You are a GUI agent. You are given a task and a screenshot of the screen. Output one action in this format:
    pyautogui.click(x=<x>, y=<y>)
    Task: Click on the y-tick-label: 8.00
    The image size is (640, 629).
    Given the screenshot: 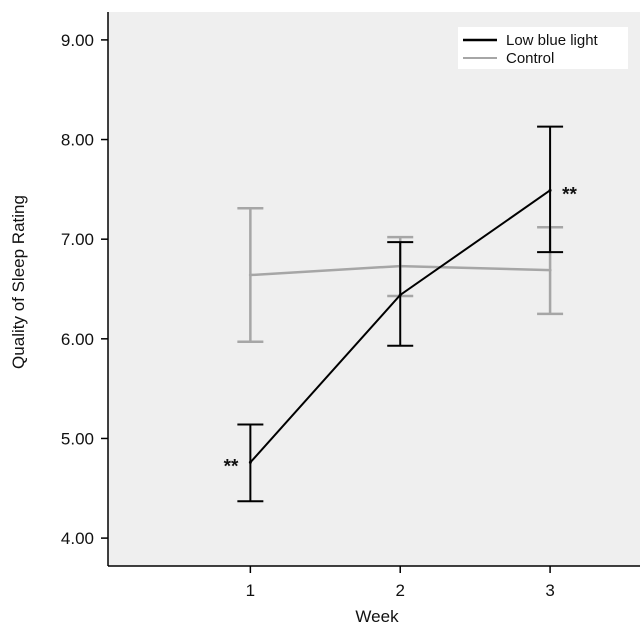 What is the action you would take?
    pyautogui.click(x=77, y=140)
    